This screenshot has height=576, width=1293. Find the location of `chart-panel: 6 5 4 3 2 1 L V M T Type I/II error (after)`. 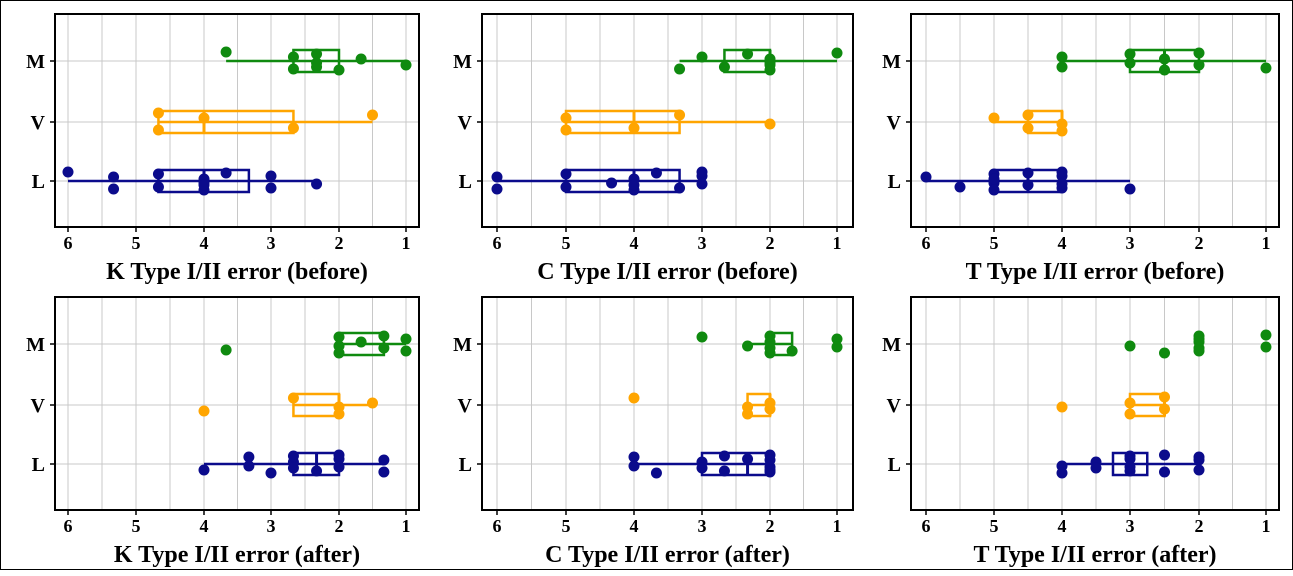

chart-panel: 6 5 4 3 2 1 L V M T Type I/II error (after) is located at coordinates (1081, 432).